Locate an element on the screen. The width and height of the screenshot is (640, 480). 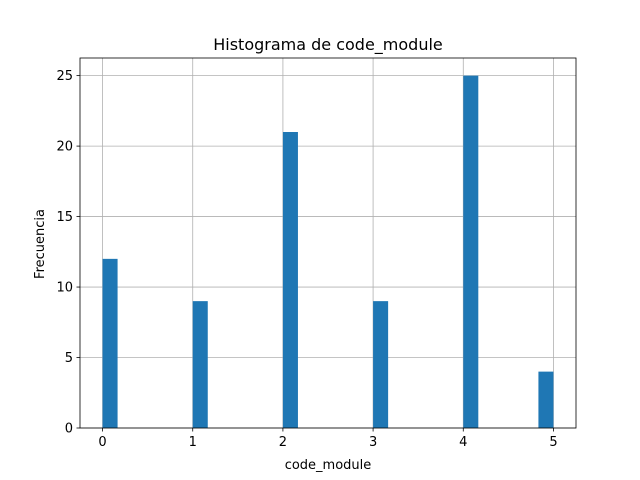
y-tick-label: 5 is located at coordinates (69, 358).